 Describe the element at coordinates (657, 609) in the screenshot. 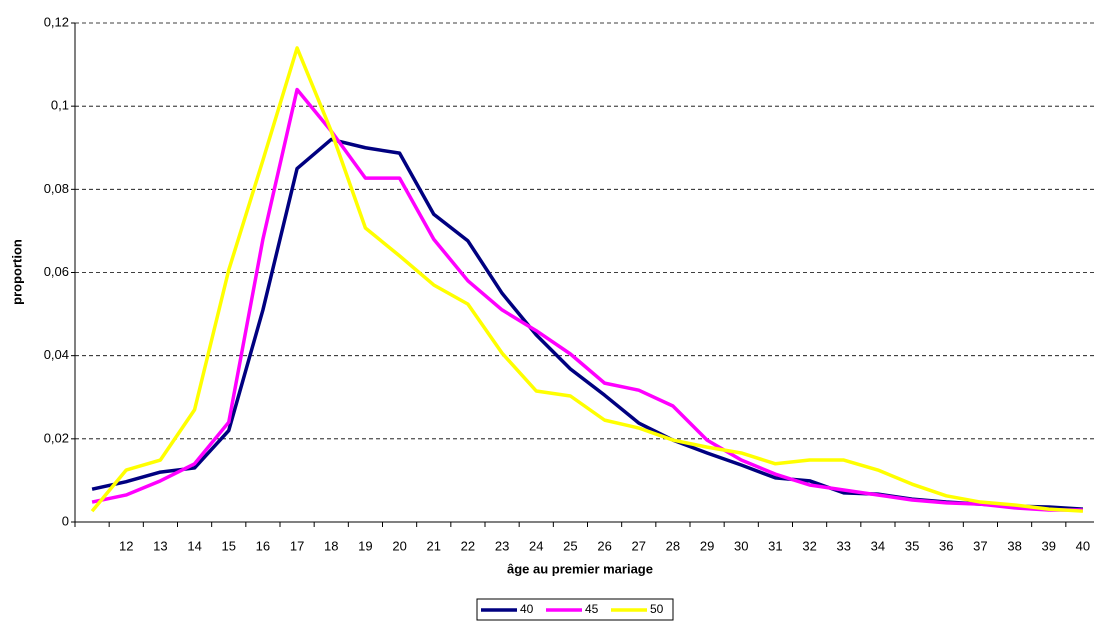

I see `legend-label: 50` at that location.